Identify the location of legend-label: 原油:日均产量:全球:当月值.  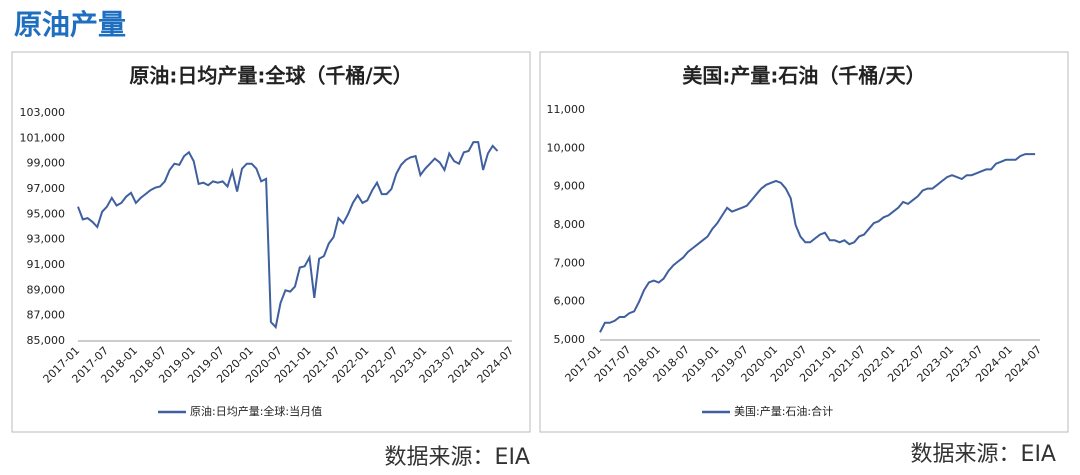
(256, 411).